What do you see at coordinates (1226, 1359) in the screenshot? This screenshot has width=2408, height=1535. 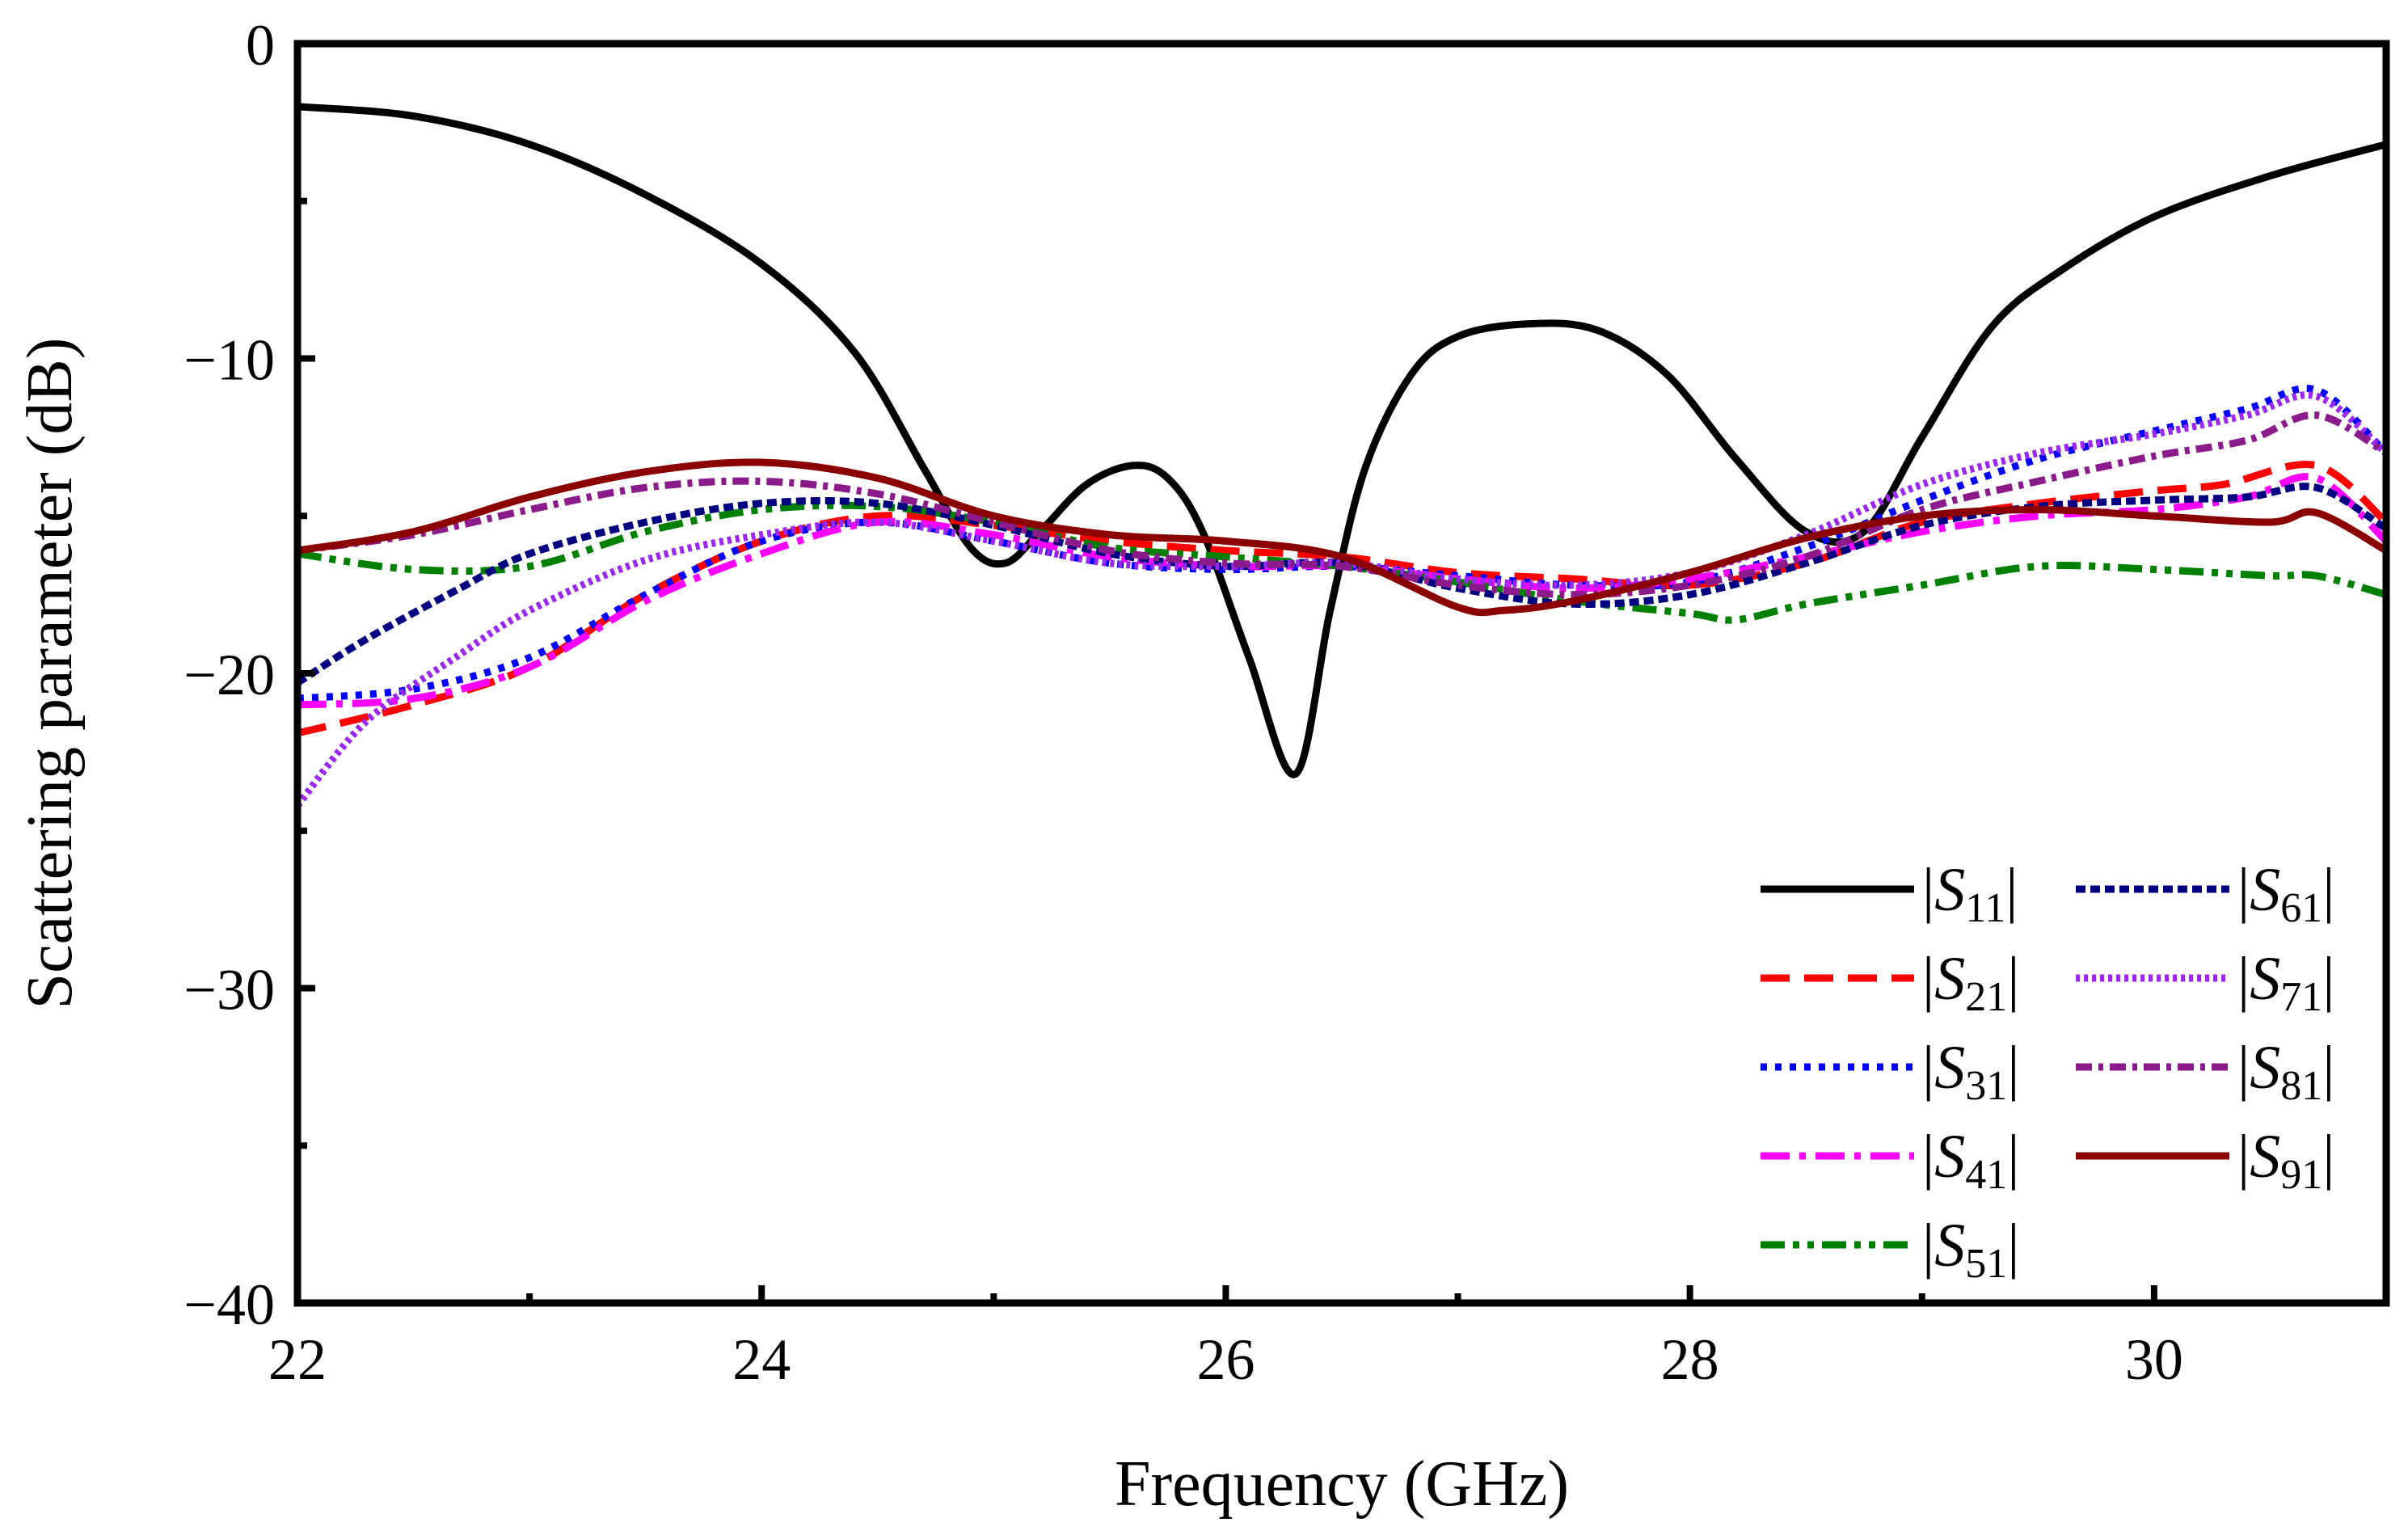 I see `x-tick-label: 26` at bounding box center [1226, 1359].